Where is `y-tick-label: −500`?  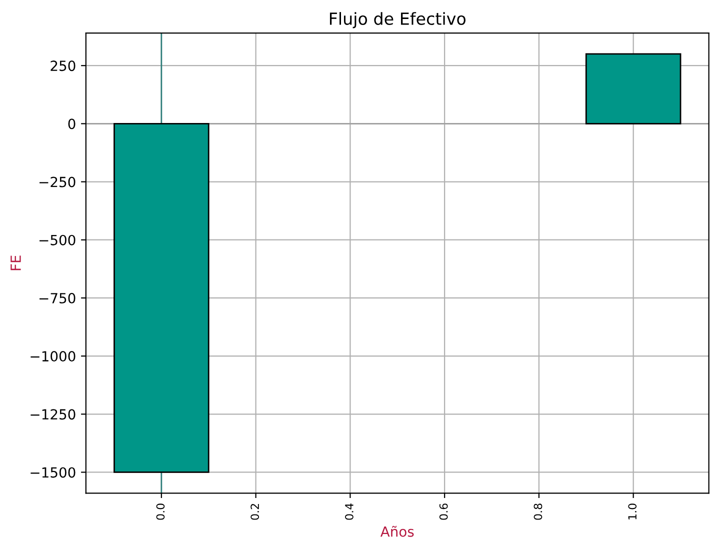
y-tick-label: −500 is located at coordinates (58, 240).